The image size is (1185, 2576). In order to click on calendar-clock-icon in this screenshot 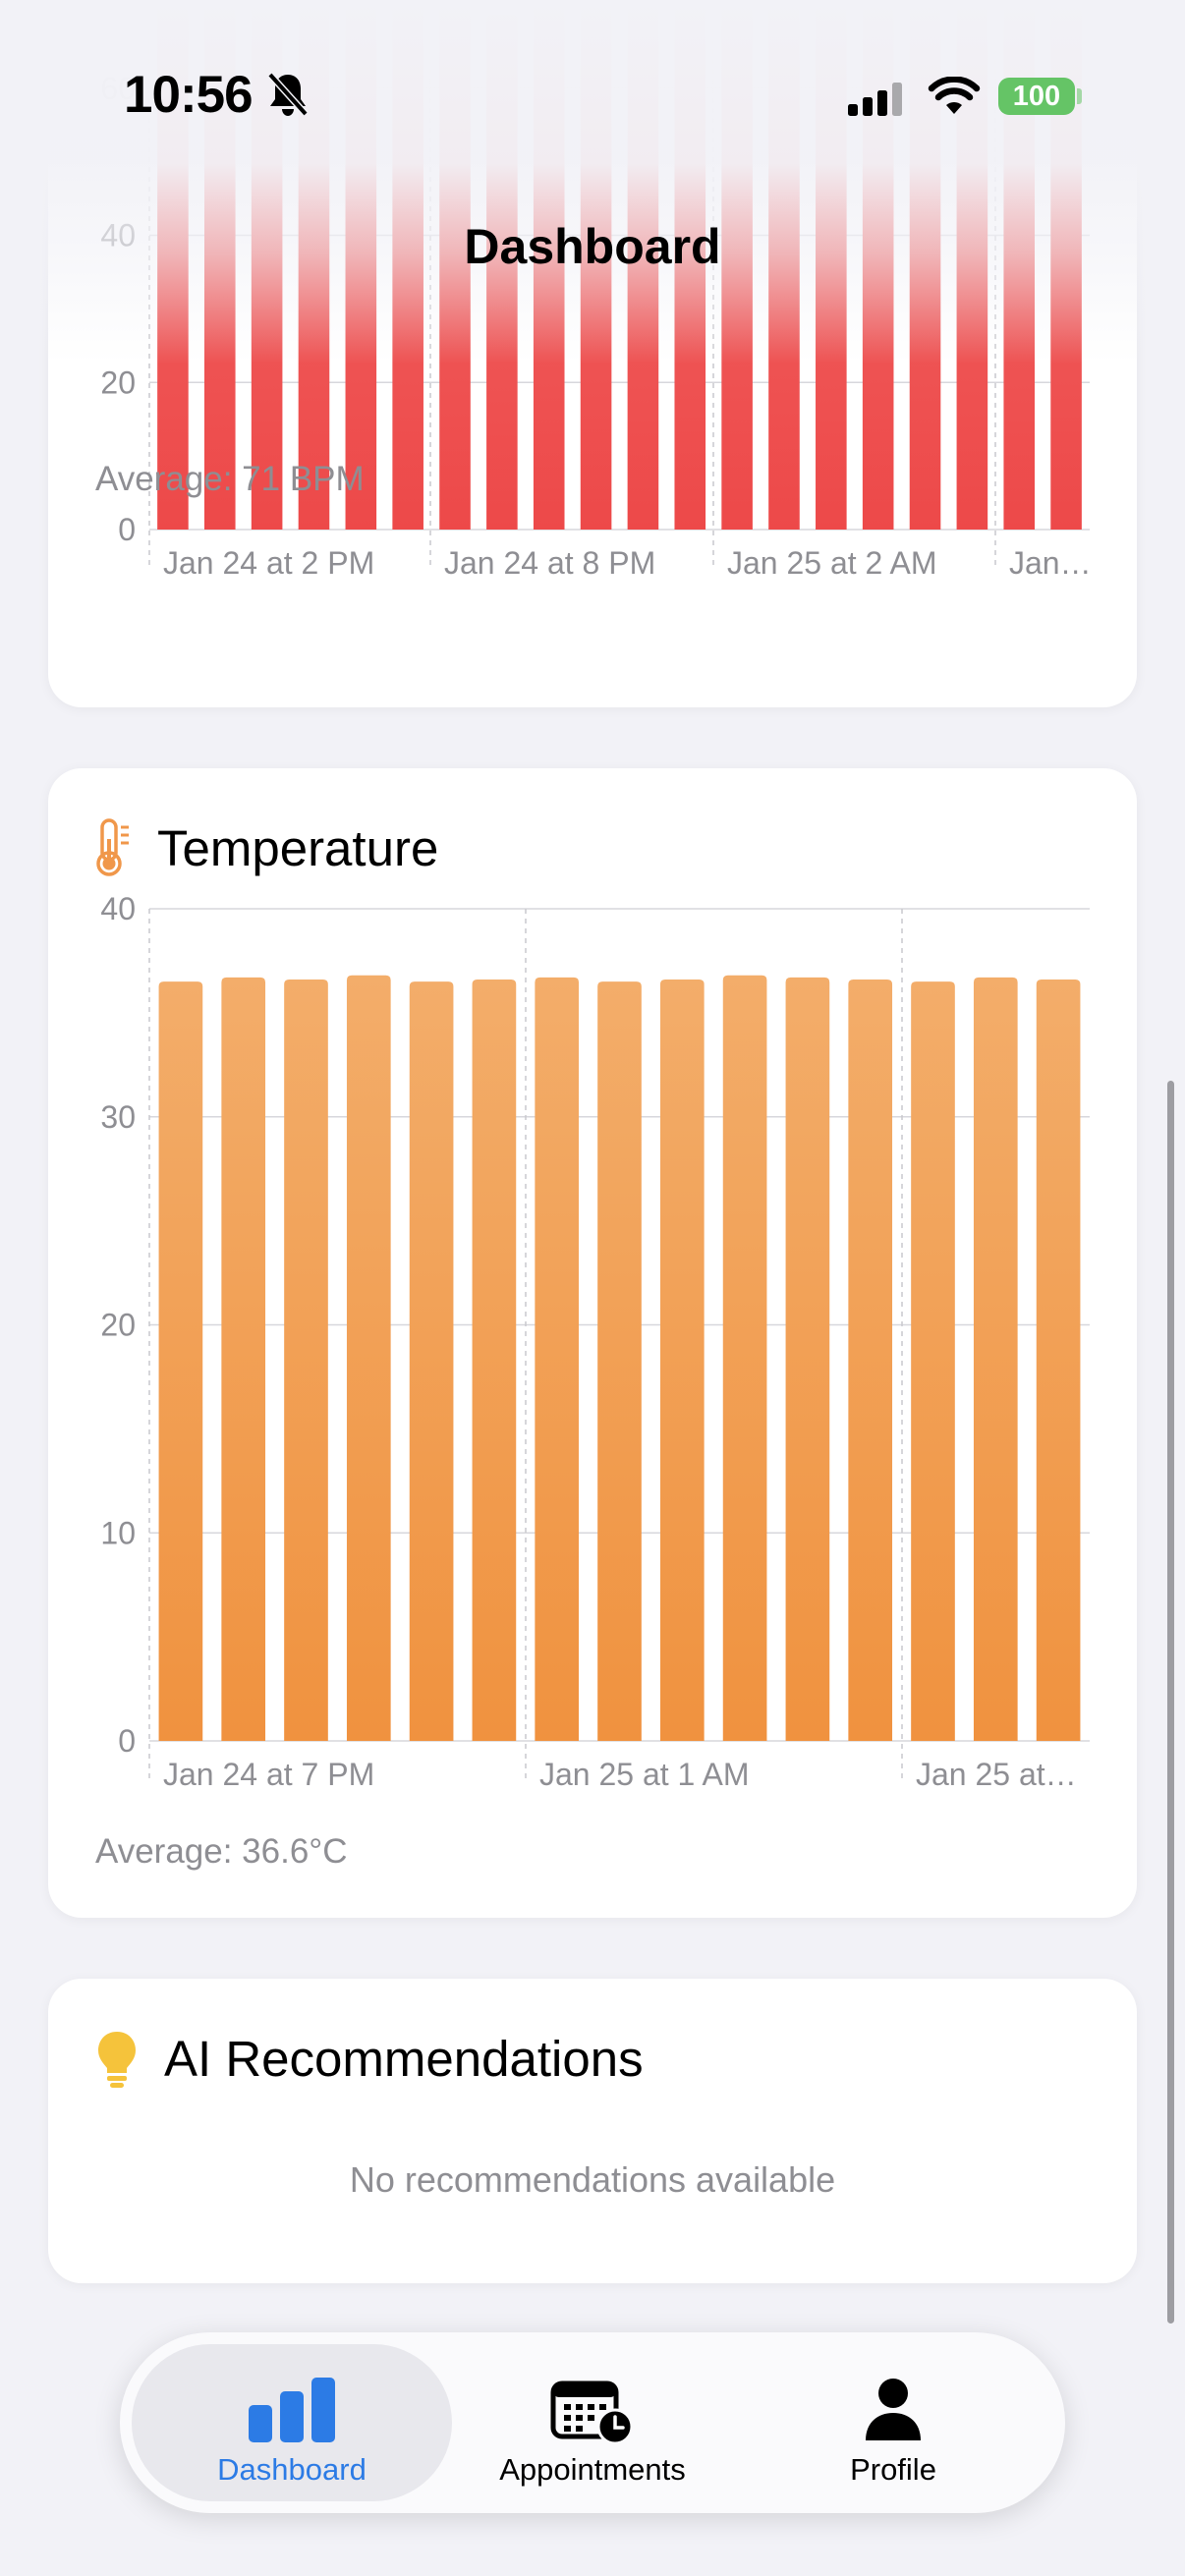, I will do `click(592, 2412)`.